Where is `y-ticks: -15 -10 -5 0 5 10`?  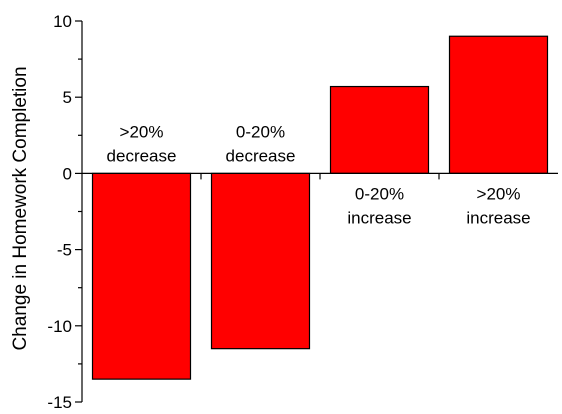
y-ticks: -15 -10 -5 0 5 10 is located at coordinates (64, 212).